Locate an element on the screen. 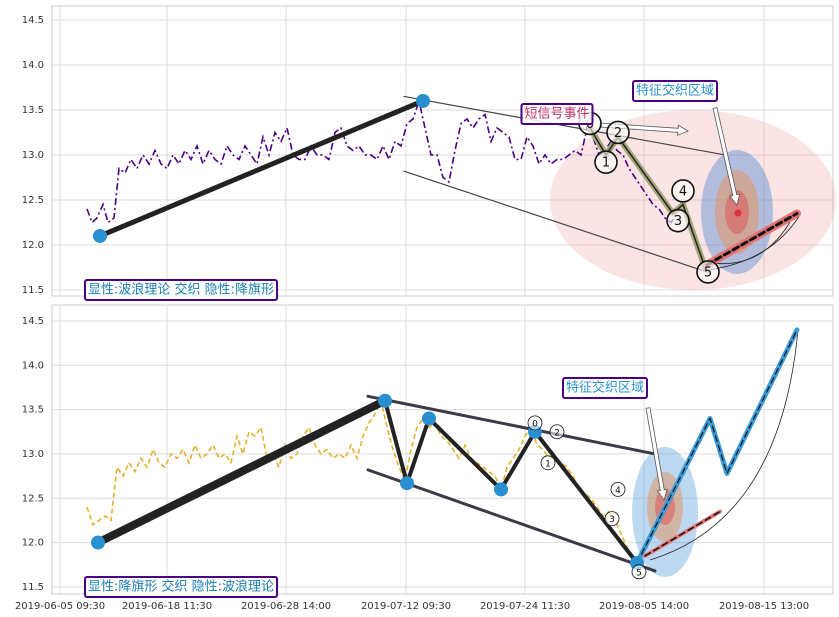  pattern-label: 显性:降旗形 交织 隐性:波浪理论 is located at coordinates (181, 587).